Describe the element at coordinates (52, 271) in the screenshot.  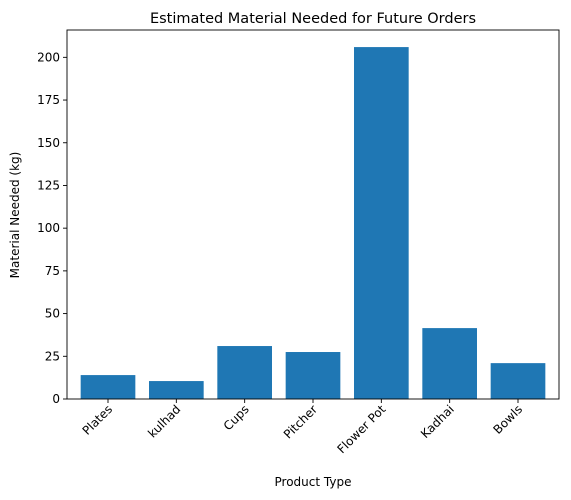
I see `y-tick-label: 75` at that location.